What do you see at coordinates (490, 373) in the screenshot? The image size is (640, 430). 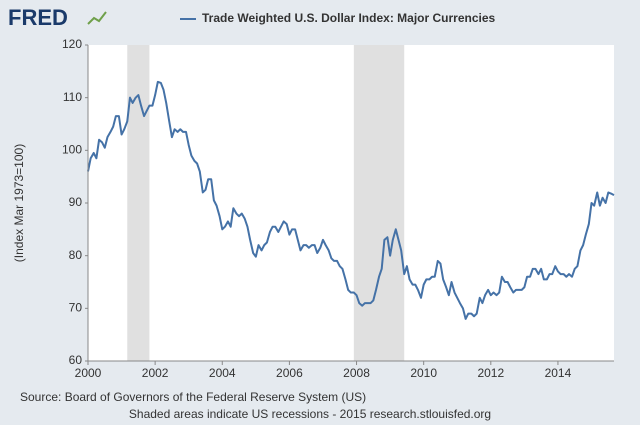 I see `x-tick-label: 2012` at bounding box center [490, 373].